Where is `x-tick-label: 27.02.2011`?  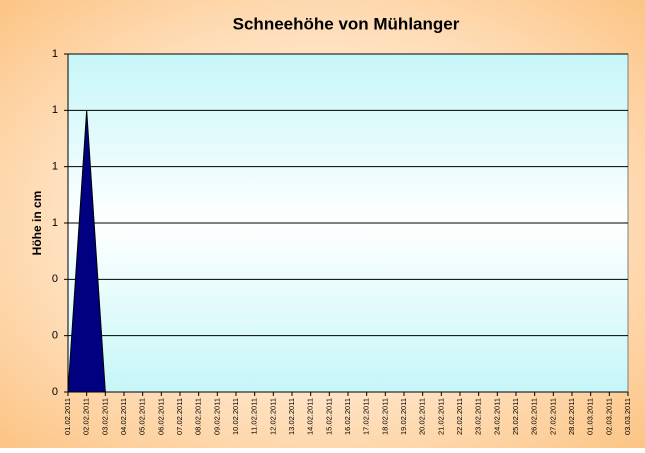 x-tick-label: 27.02.2011 is located at coordinates (552, 416).